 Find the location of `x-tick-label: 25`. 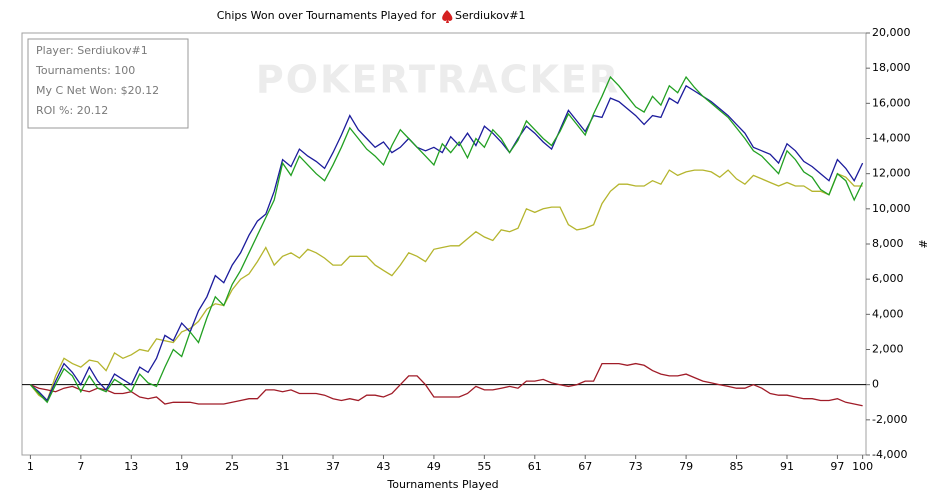

x-tick-label: 25 is located at coordinates (232, 466).